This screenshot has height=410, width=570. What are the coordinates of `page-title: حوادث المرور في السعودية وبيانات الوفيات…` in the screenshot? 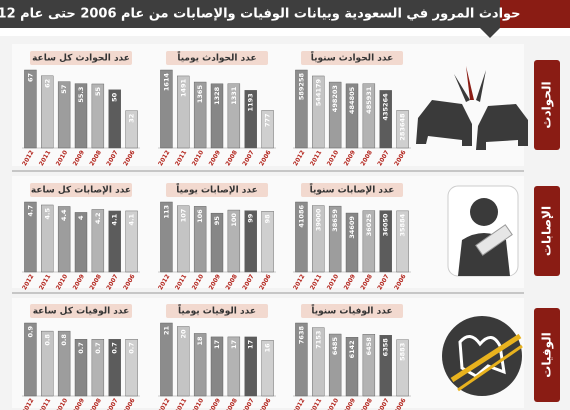 It's located at (260, 14).